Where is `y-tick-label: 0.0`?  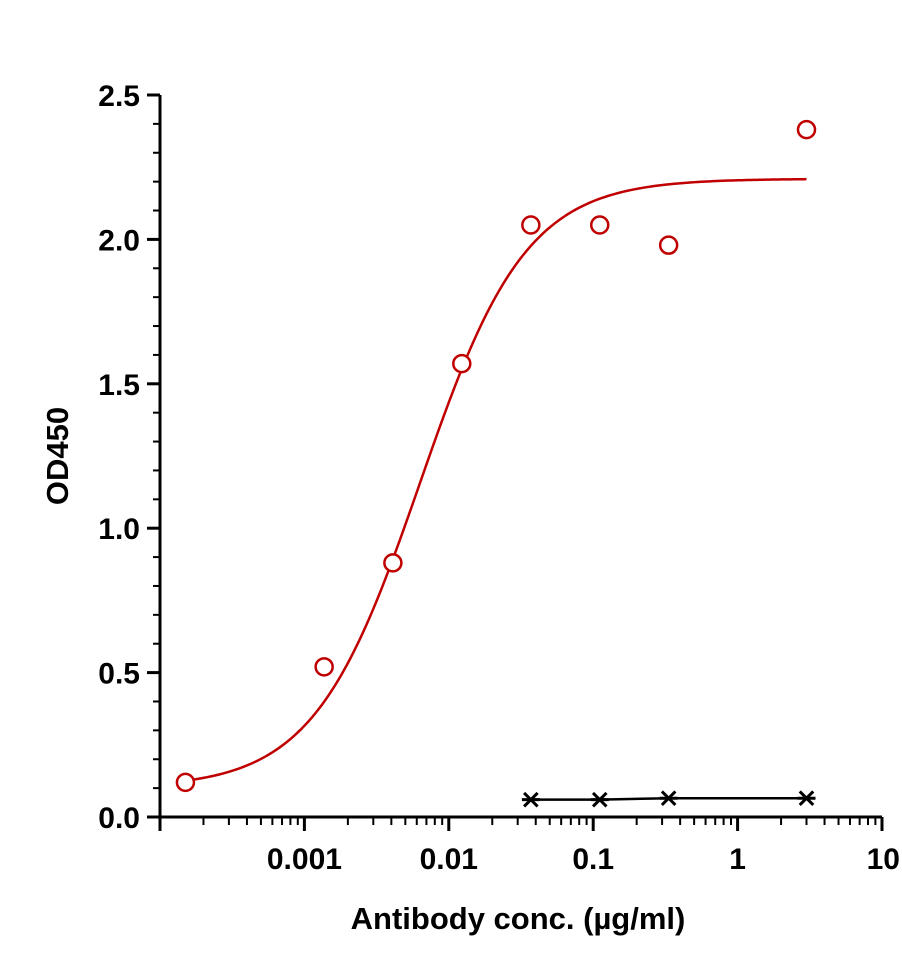
y-tick-label: 0.0 is located at coordinates (119, 818).